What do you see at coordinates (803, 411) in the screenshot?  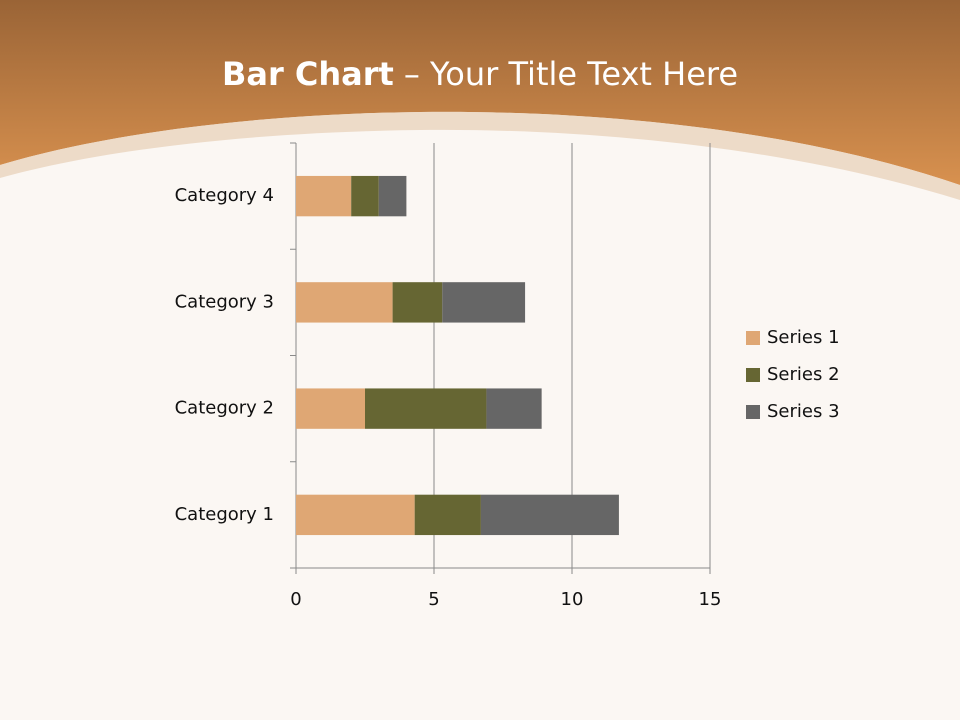 I see `legend-label: Series 3` at bounding box center [803, 411].